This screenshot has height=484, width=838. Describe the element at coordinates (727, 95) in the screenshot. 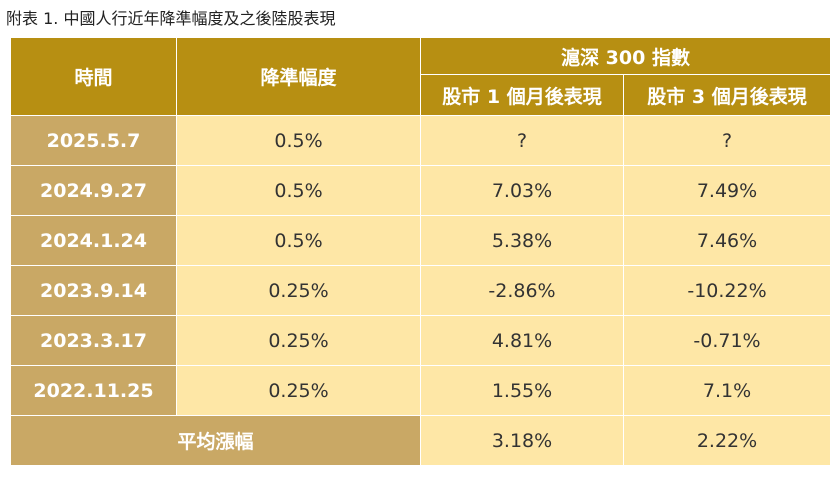

I see `header-perf-3m: 股市 3 個月後表現` at that location.